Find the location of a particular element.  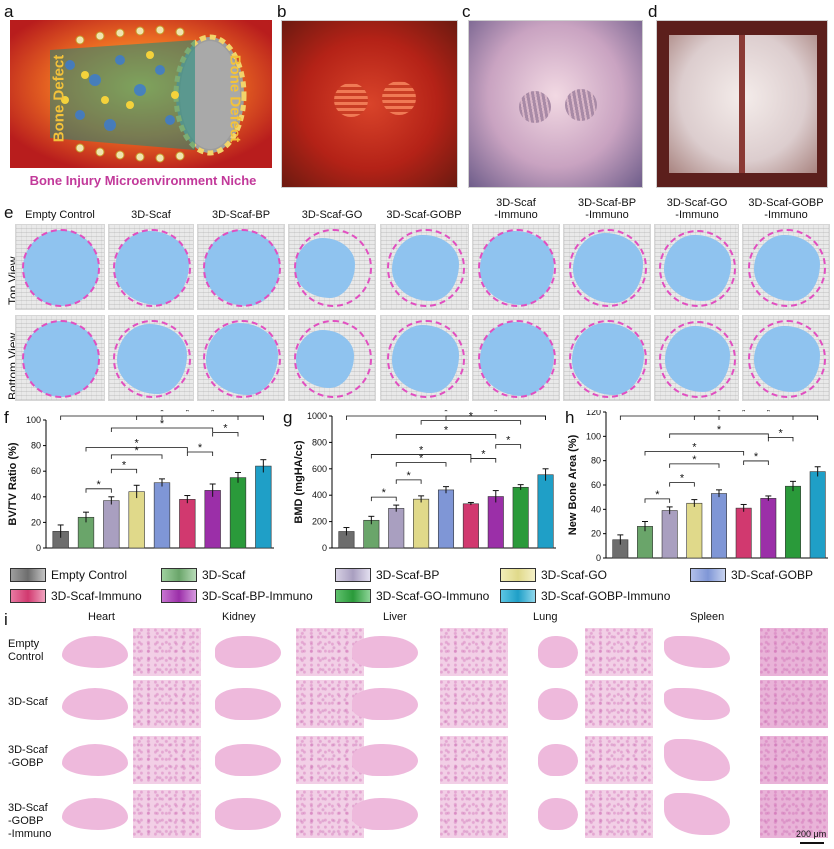

y-axis-label: BMD (mgHA/cc) is located at coordinates (299, 481).